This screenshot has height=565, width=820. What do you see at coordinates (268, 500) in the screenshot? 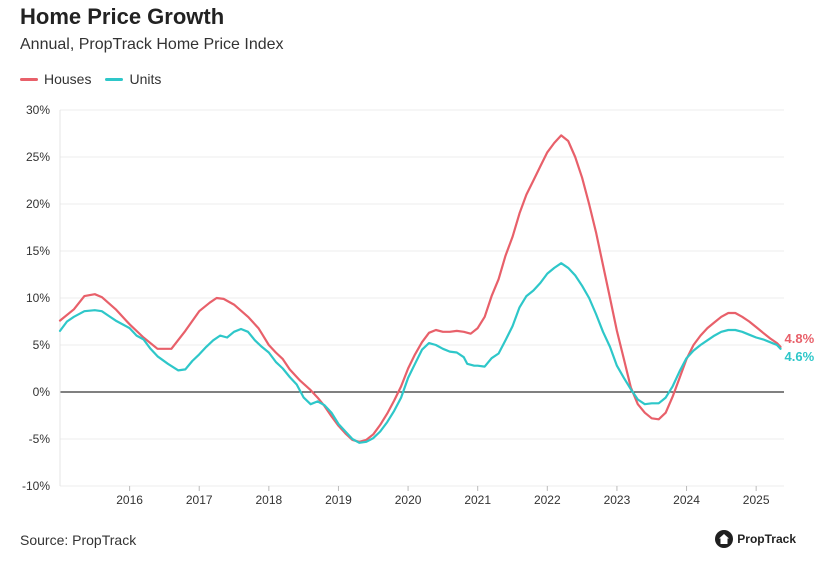
I see `x-tick-label: 2018` at bounding box center [268, 500].